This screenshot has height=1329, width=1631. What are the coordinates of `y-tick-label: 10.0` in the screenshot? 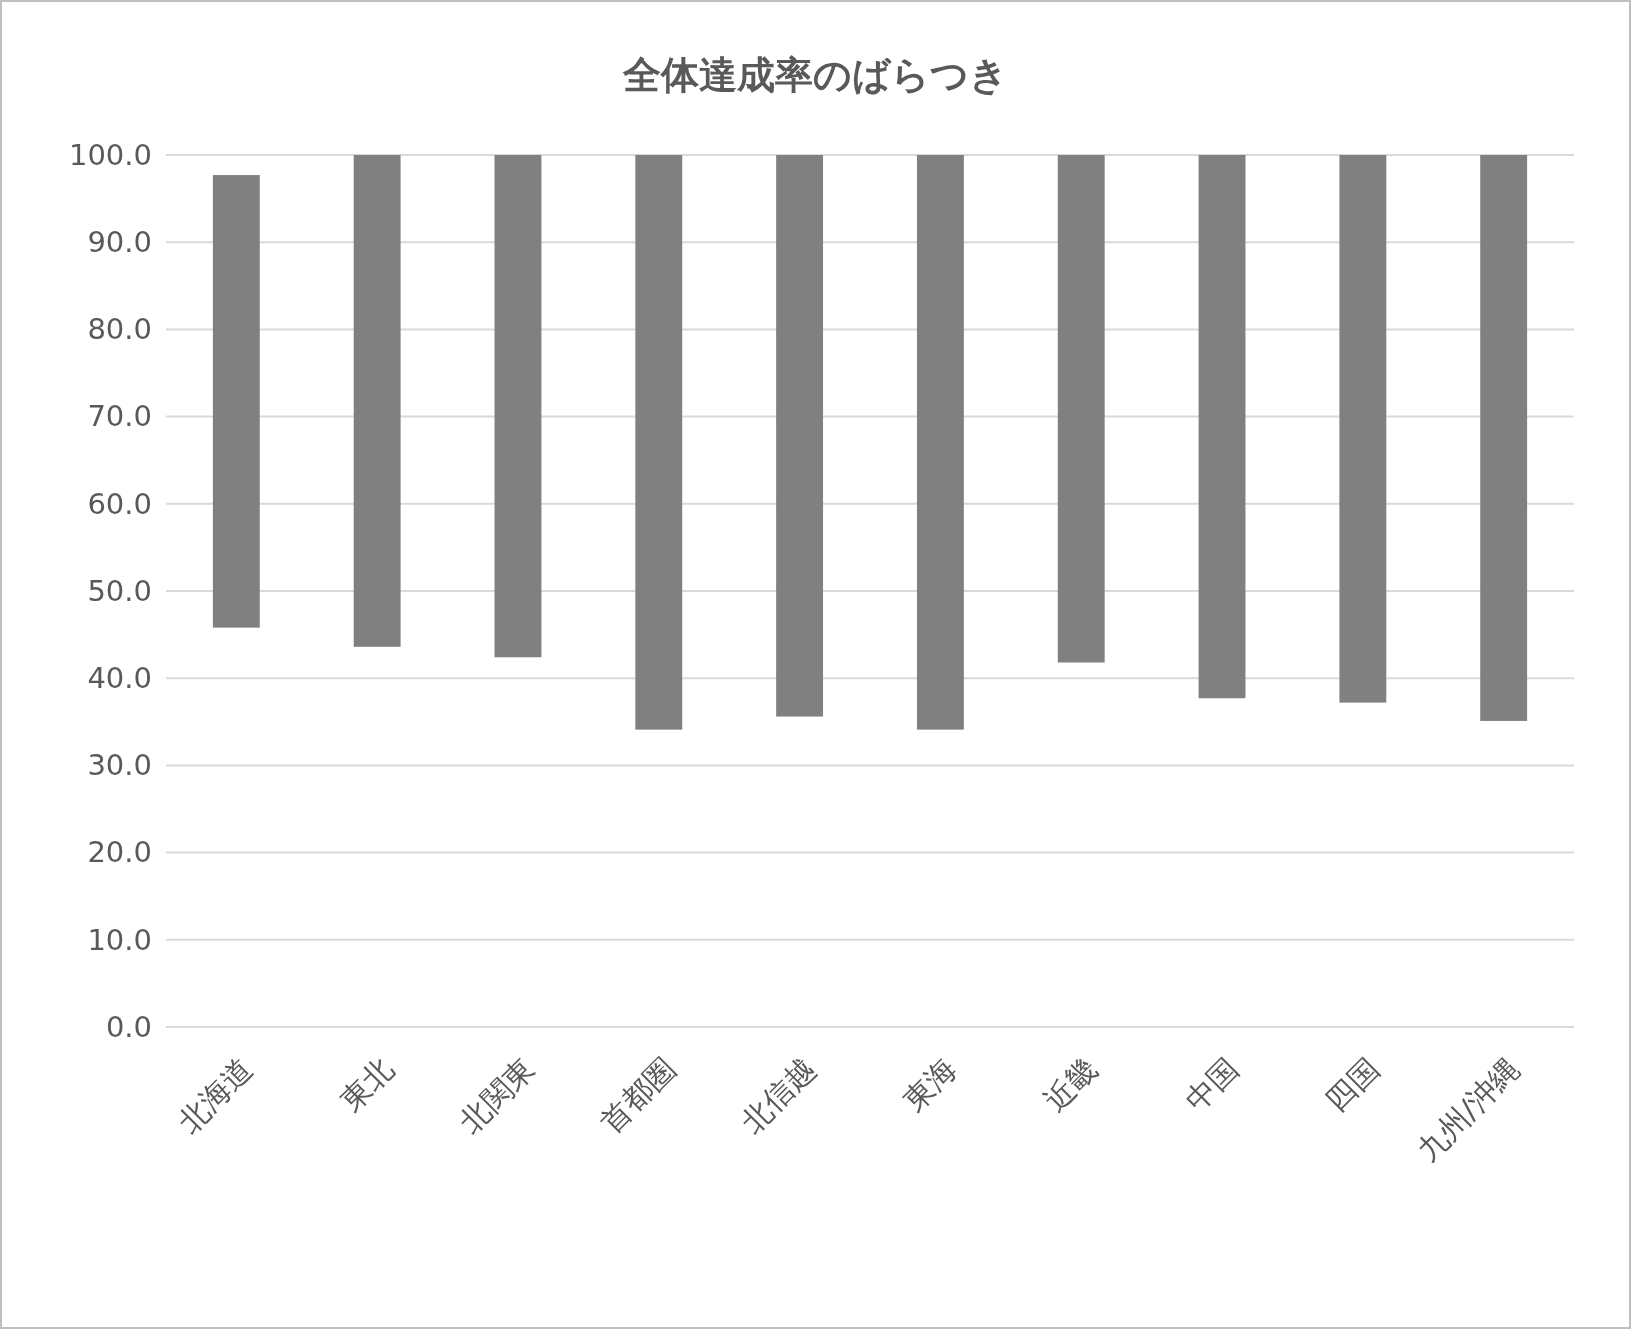 It's located at (119, 939).